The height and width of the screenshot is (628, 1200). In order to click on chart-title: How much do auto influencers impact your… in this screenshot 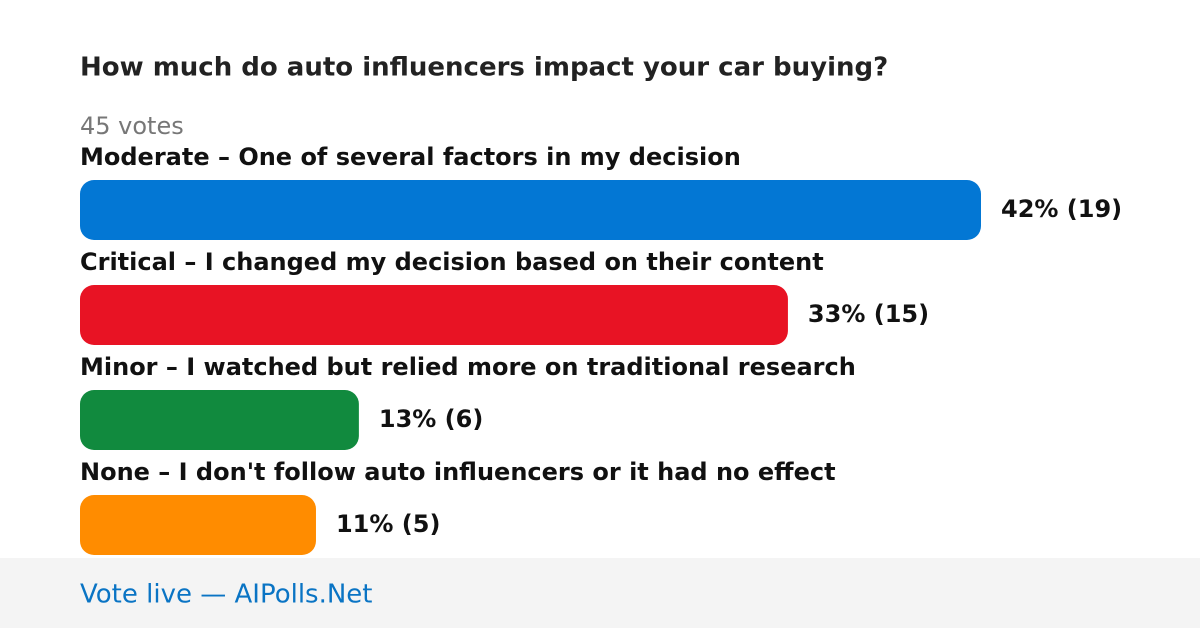, I will do `click(484, 68)`.